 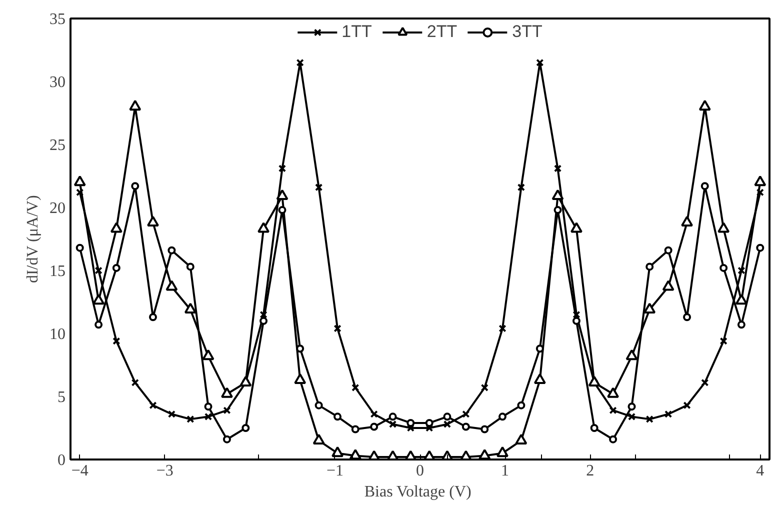 I want to click on x-tick-label: 2, so click(x=590, y=471).